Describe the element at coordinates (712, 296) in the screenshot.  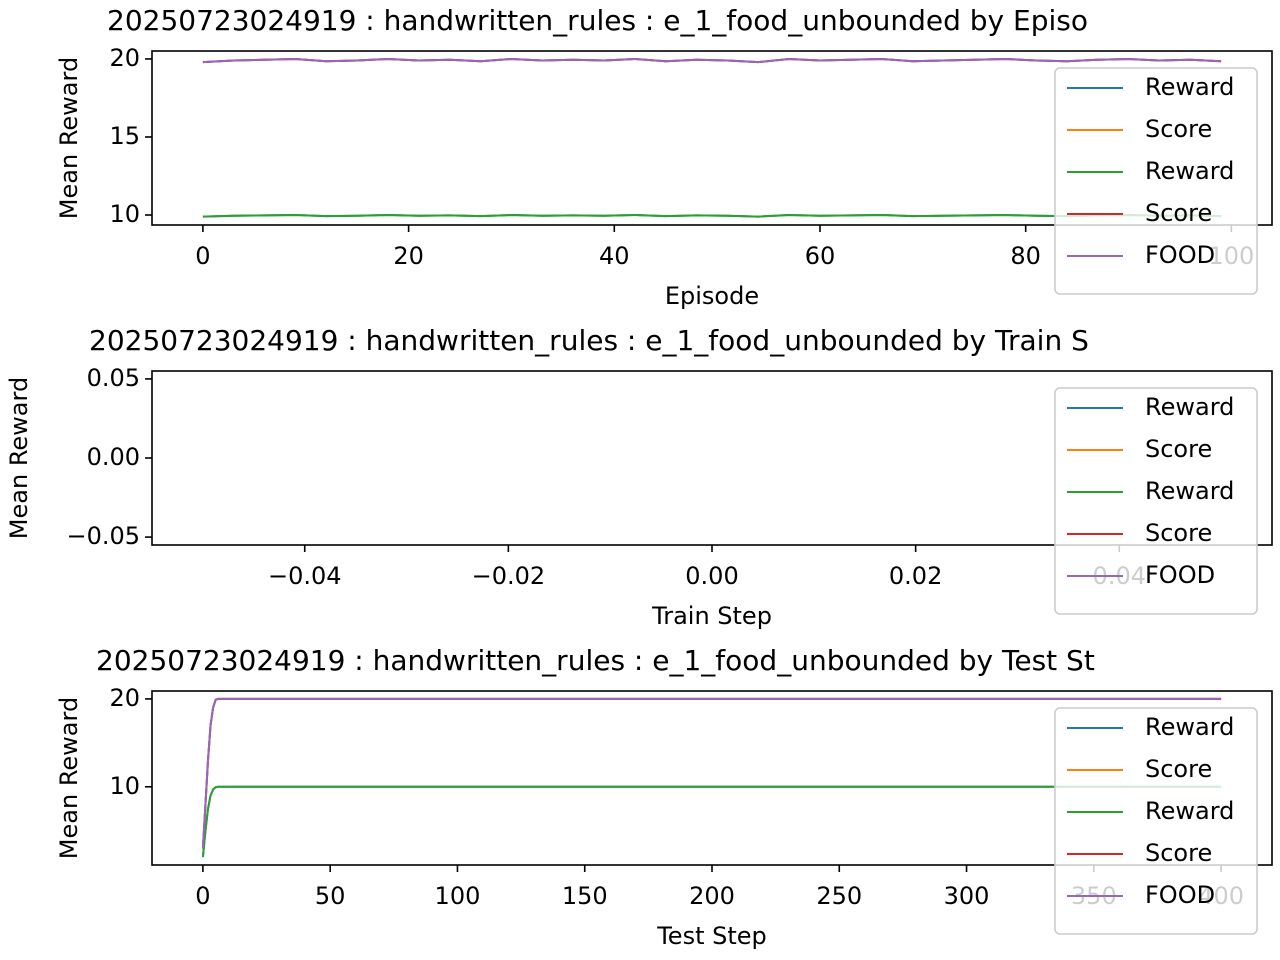
I see `x-axis-label: Episode` at that location.